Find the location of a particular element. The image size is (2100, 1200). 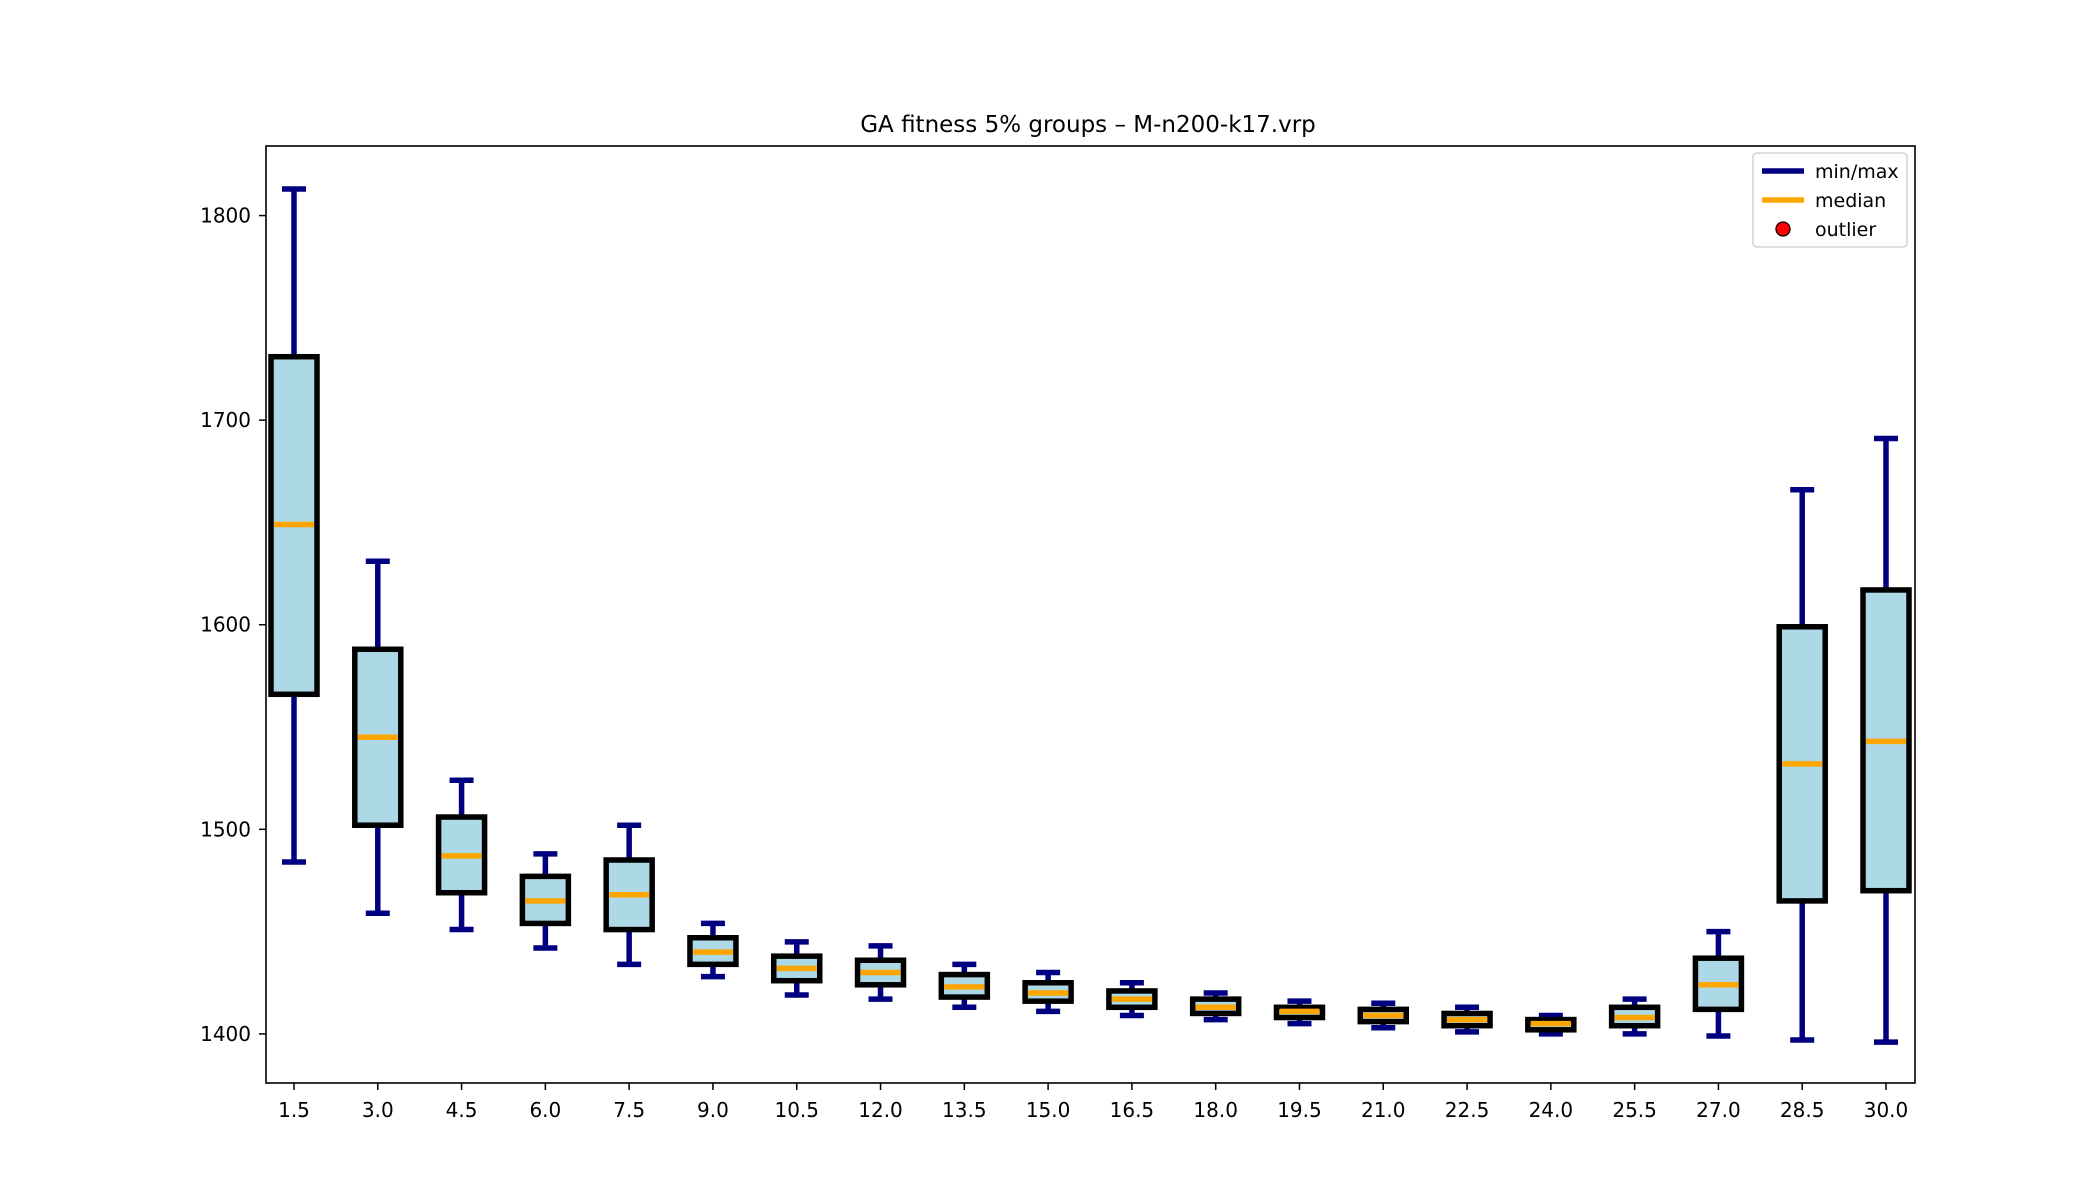

box-group-12.0 is located at coordinates (880, 972).